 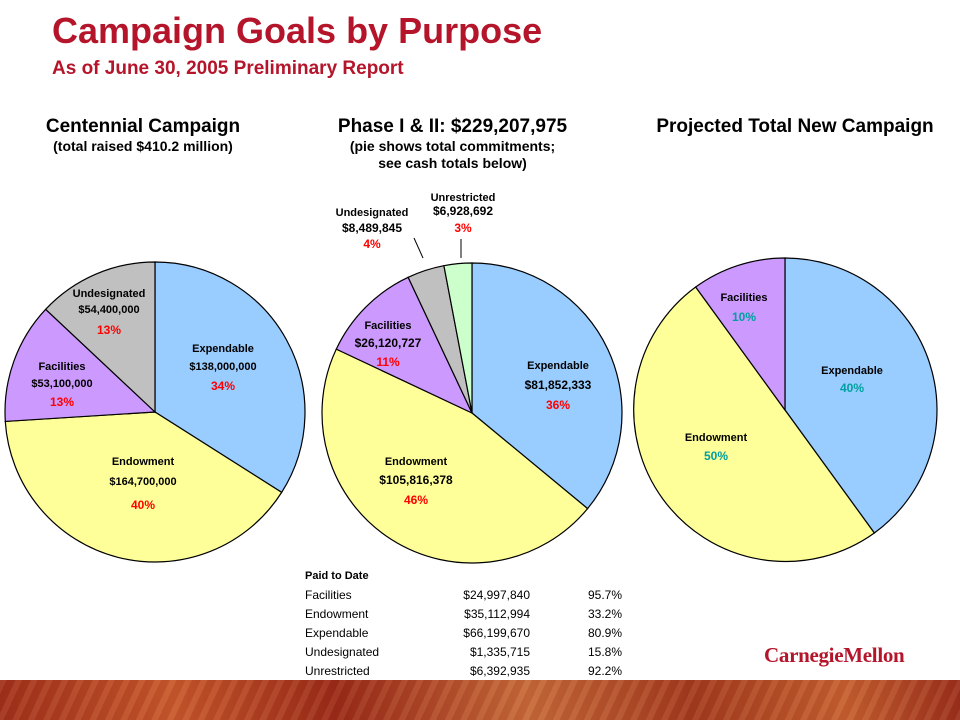 I want to click on paid-amount: $1,335,715, so click(x=499, y=651).